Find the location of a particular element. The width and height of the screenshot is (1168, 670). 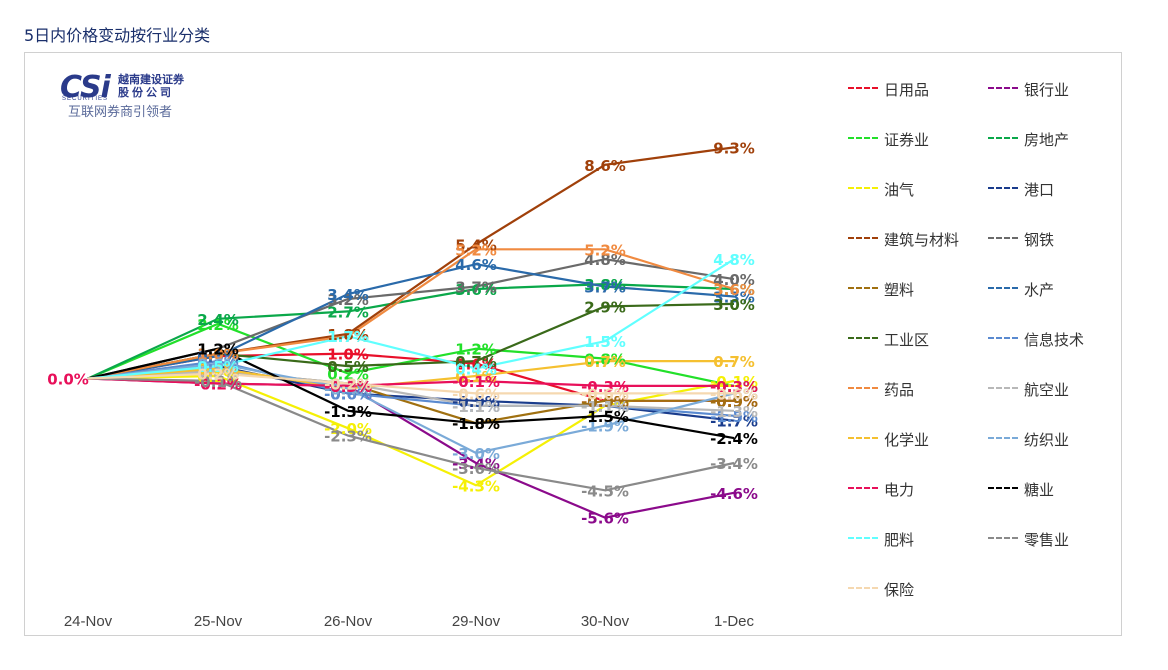

data-label: -5.6% is located at coordinates (605, 519).